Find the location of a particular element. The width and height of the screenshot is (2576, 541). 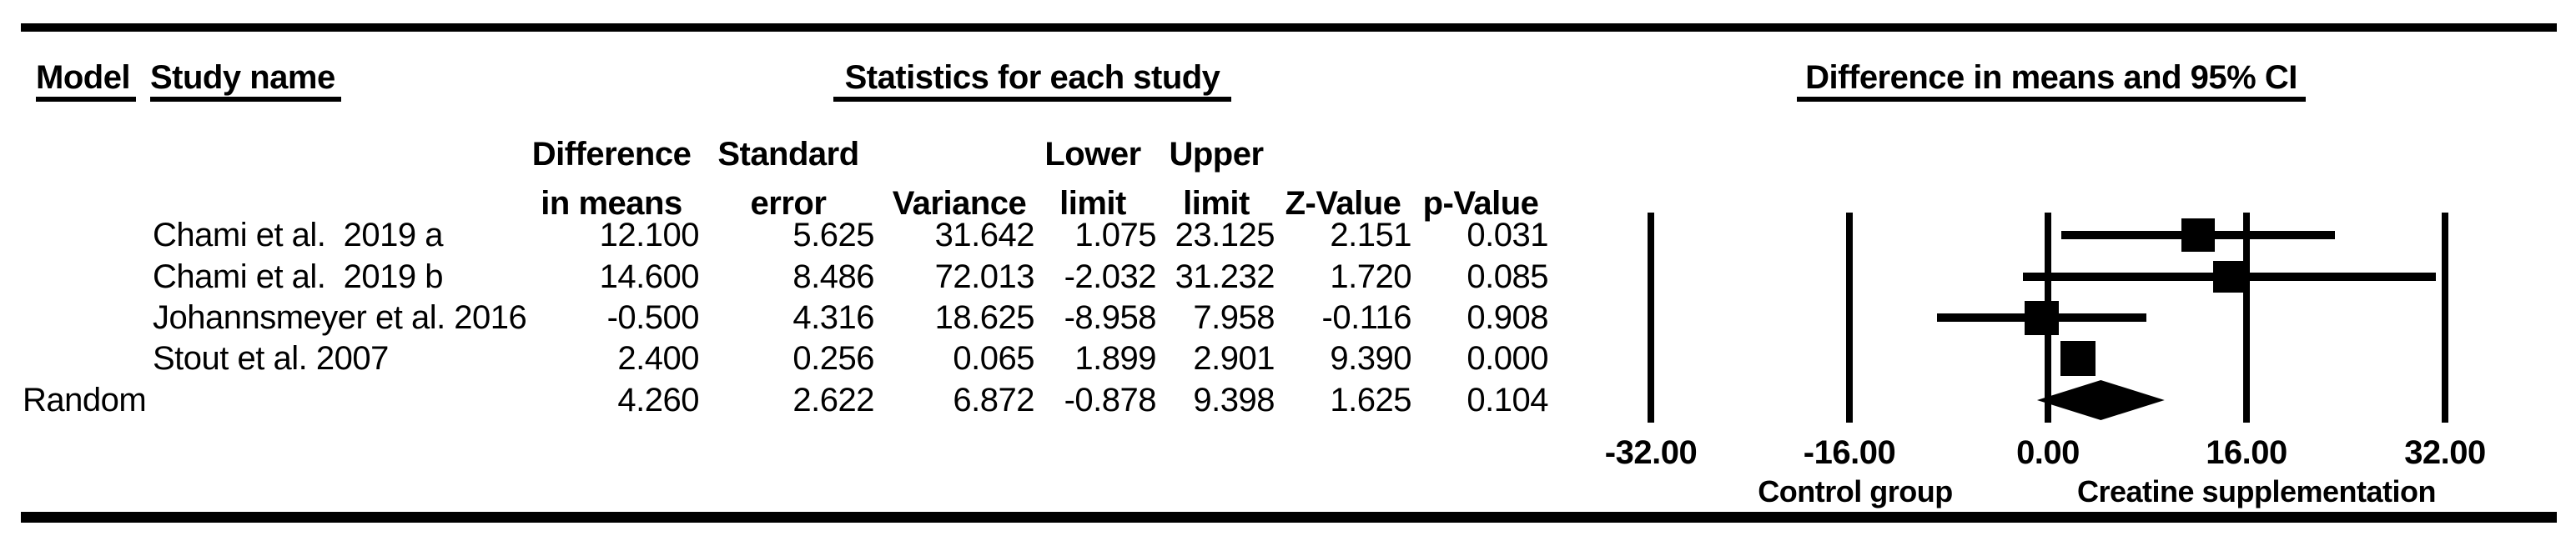

column-header-p-line2: p-Value is located at coordinates (1480, 204).